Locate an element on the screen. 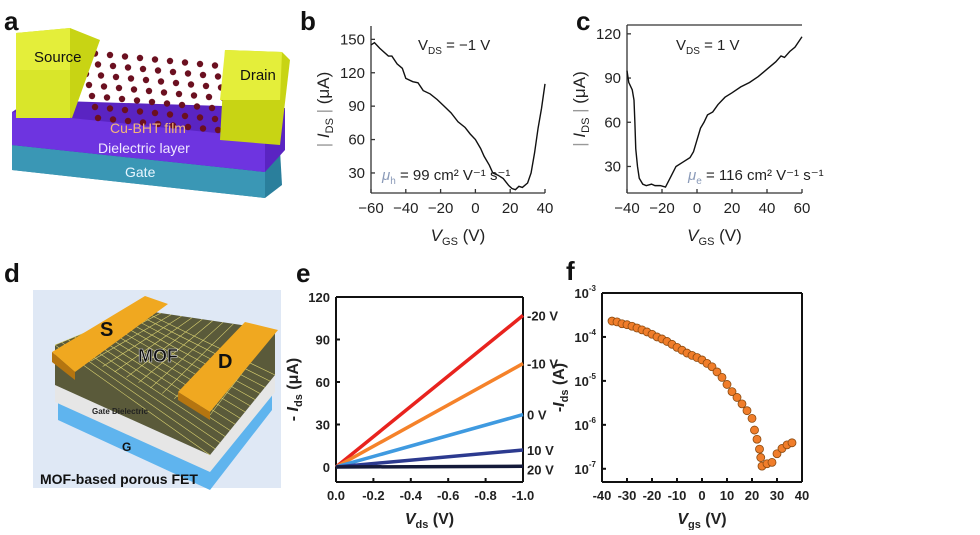 This screenshot has width=980, height=535. axis-label: | IDS | (μA) is located at coordinates (581, 108).